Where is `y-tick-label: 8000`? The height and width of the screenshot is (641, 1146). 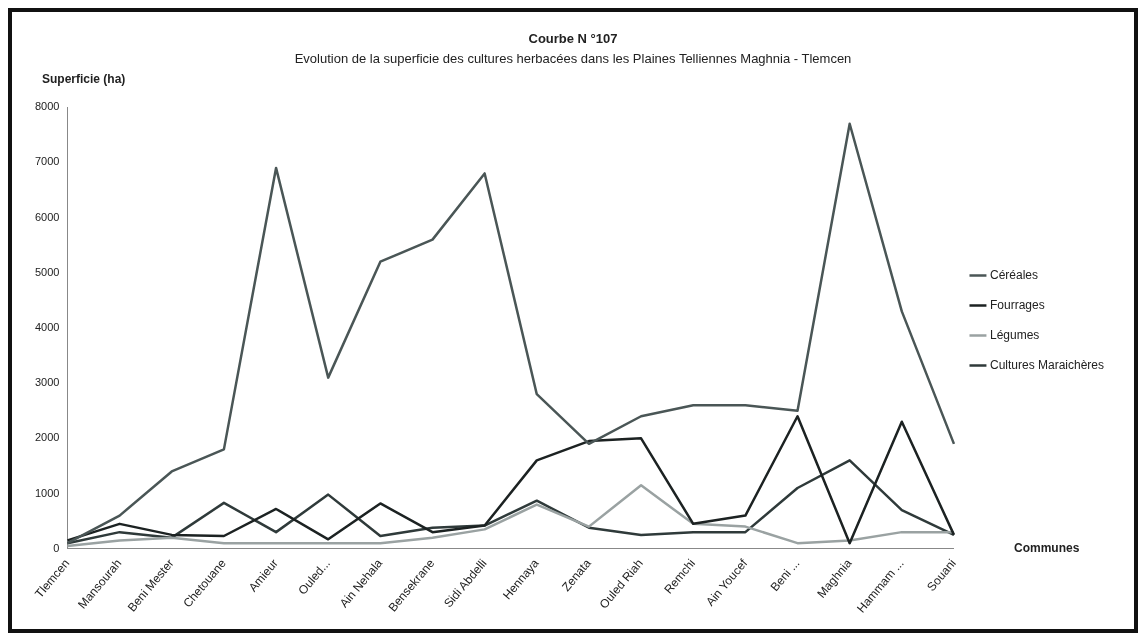
y-tick-label: 8000 is located at coordinates (47, 106).